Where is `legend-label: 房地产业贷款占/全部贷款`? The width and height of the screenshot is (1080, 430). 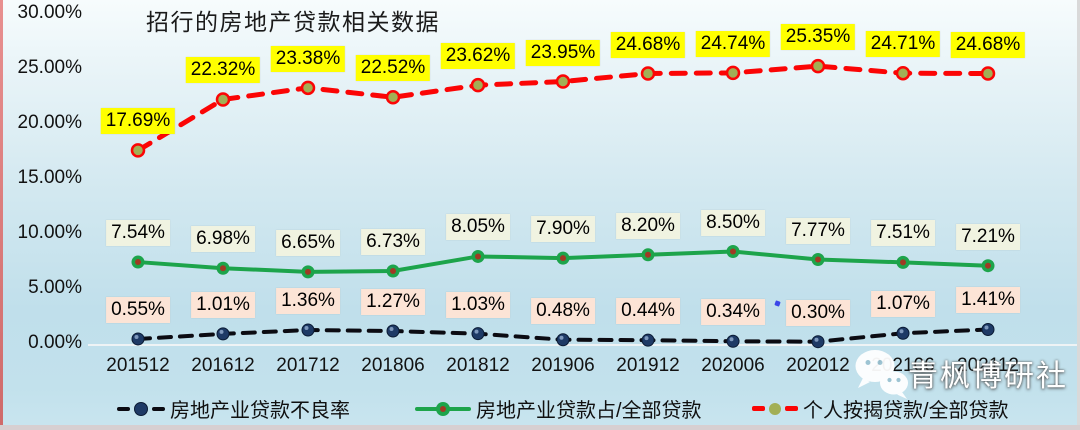 legend-label: 房地产业贷款占/全部贷款 is located at coordinates (589, 411).